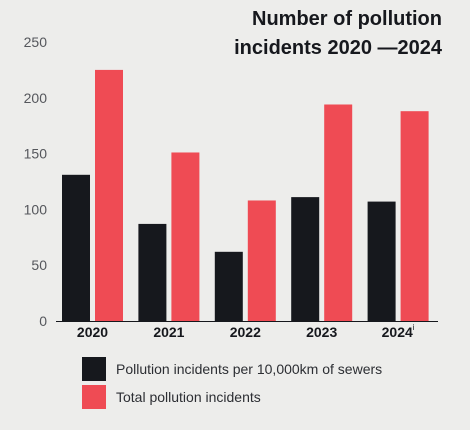  What do you see at coordinates (338, 48) in the screenshot?
I see `chart-title-line-2: incidents 2020 —2024` at bounding box center [338, 48].